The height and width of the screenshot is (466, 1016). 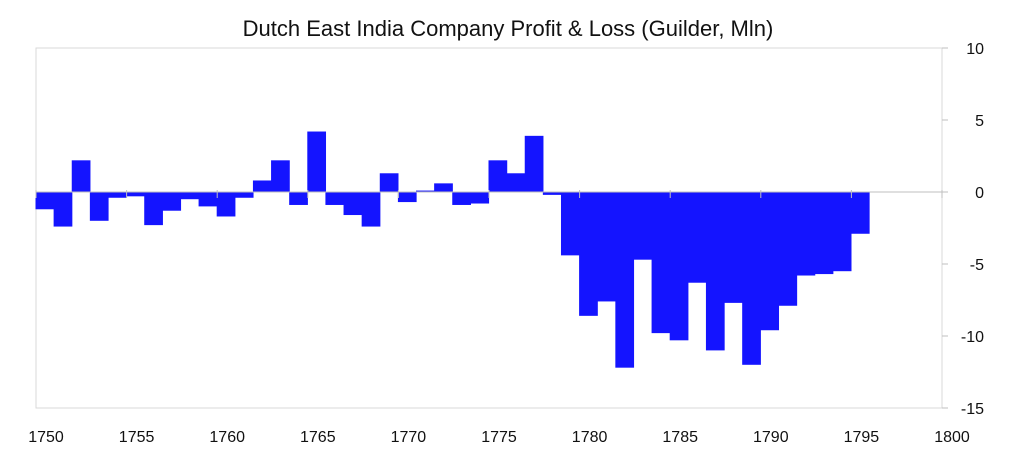 What do you see at coordinates (979, 193) in the screenshot?
I see `y-tick-label: 0` at bounding box center [979, 193].